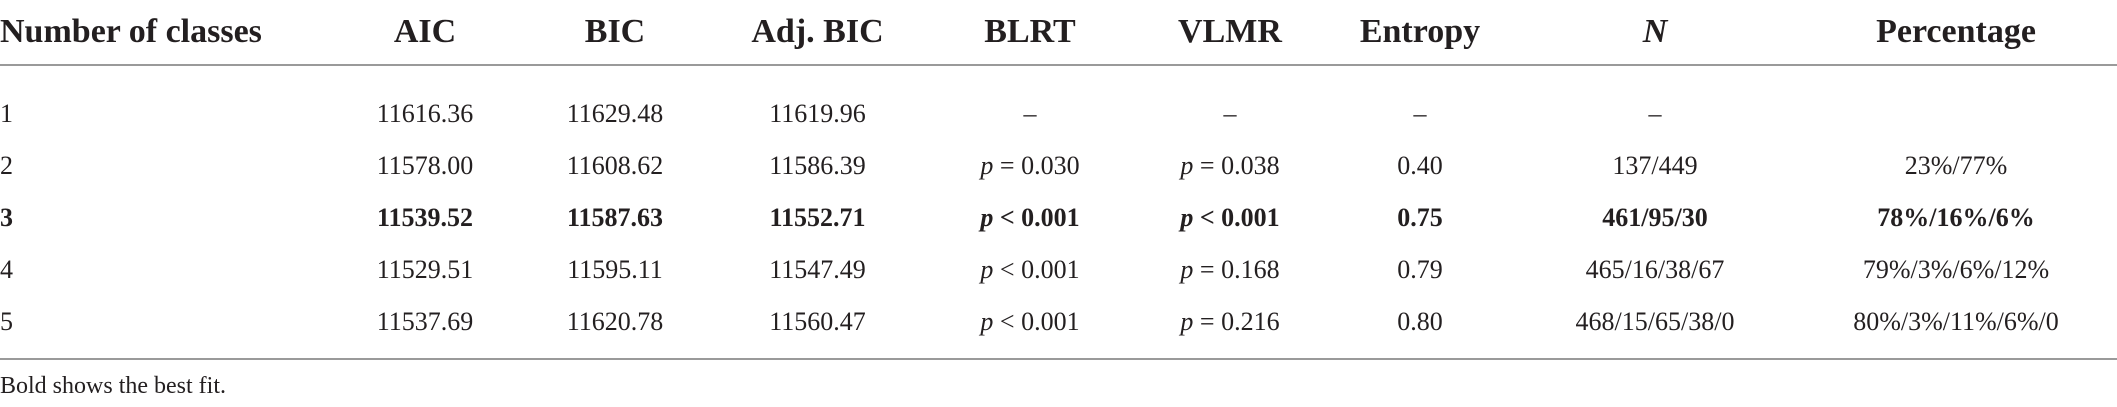  I want to click on column-header-number-of-classes: Number of classes, so click(131, 31).